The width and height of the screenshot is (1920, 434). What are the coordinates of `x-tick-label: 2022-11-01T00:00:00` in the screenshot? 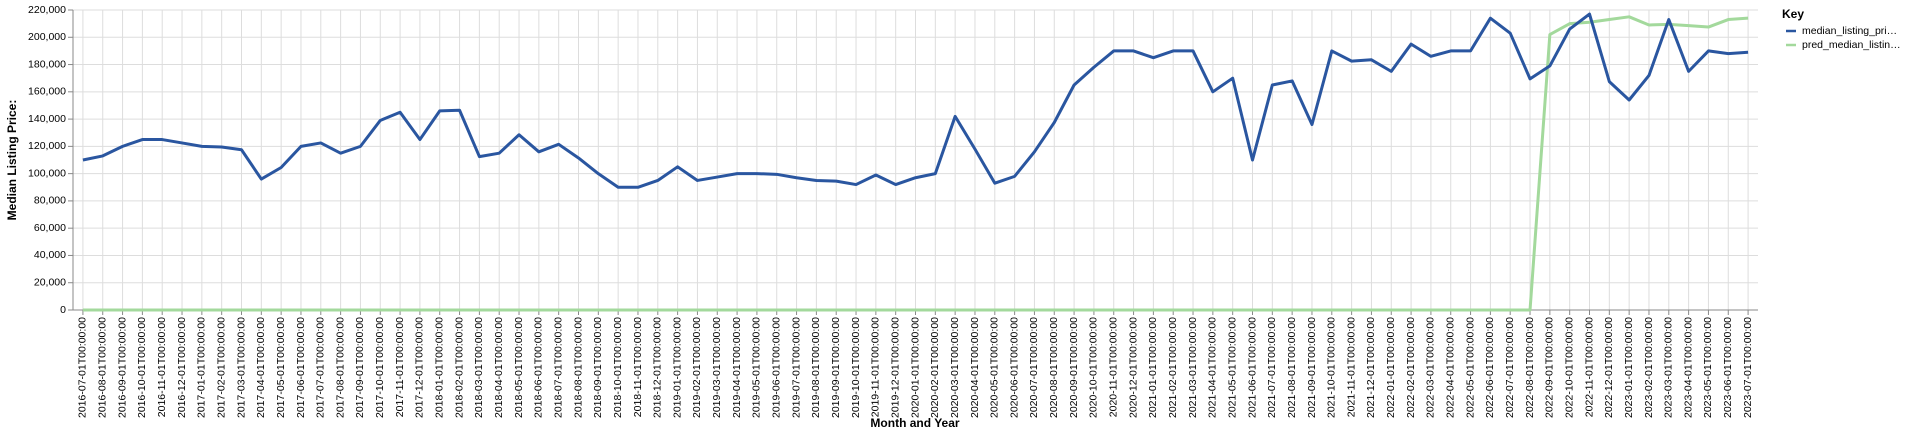 It's located at (1589, 367).